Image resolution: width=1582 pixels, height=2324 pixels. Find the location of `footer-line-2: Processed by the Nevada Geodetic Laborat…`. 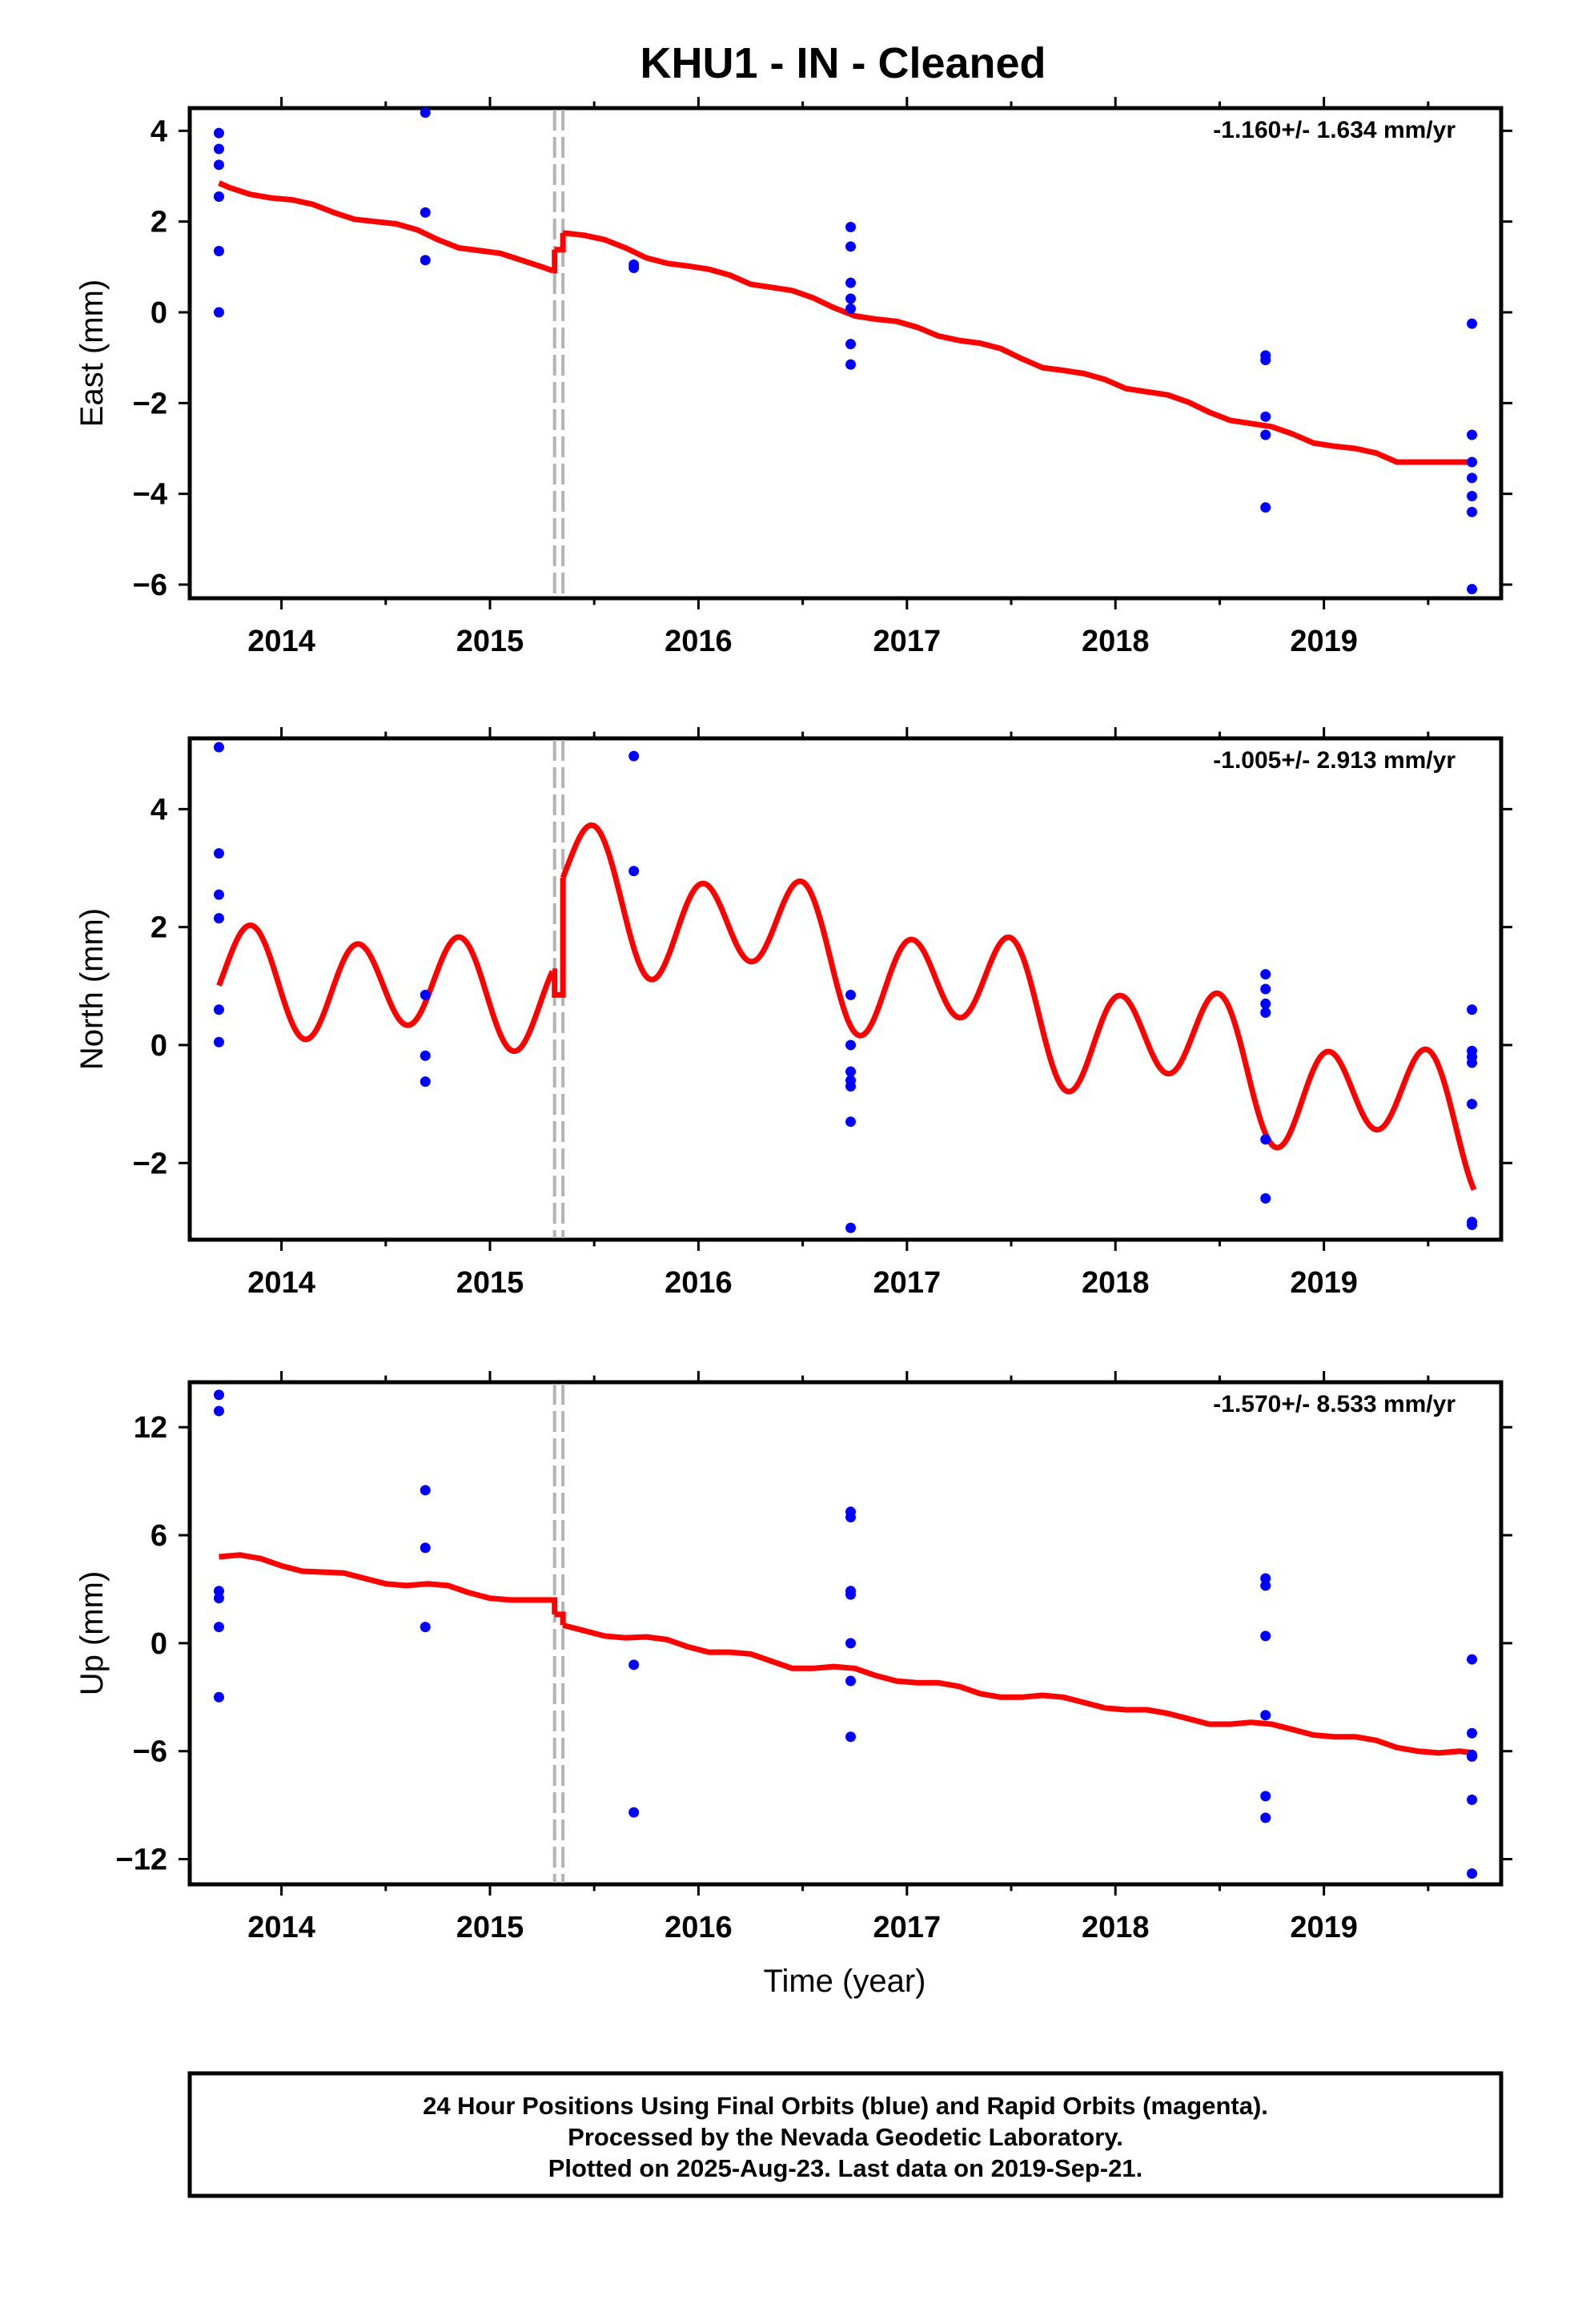

footer-line-2: Processed by the Nevada Geodetic Laborat… is located at coordinates (846, 2137).